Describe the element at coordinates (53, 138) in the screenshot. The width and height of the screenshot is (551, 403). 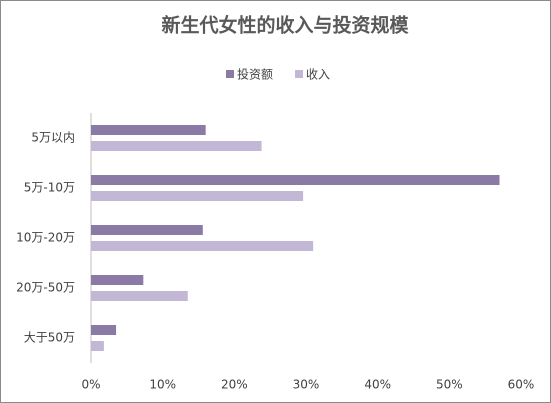
I see `y-tick-label: 5万以内` at that location.